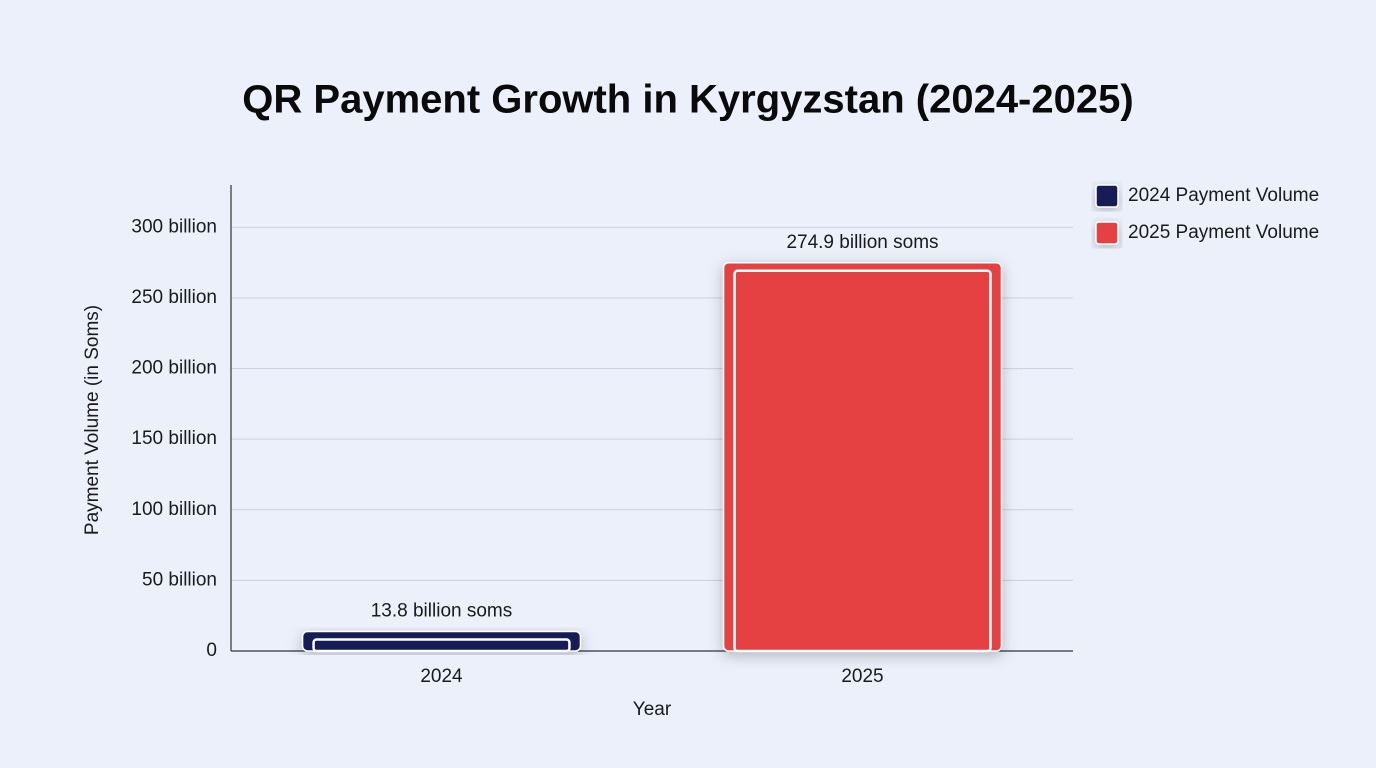 Image resolution: width=1376 pixels, height=768 pixels. Describe the element at coordinates (442, 611) in the screenshot. I see `data-label: 13.8 billion soms` at that location.